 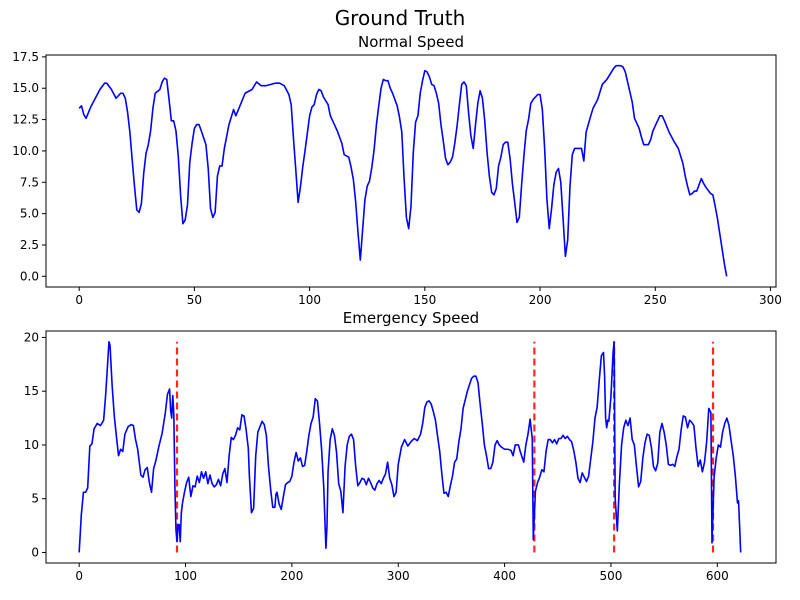 I want to click on x-tick-label: 50, so click(x=194, y=300).